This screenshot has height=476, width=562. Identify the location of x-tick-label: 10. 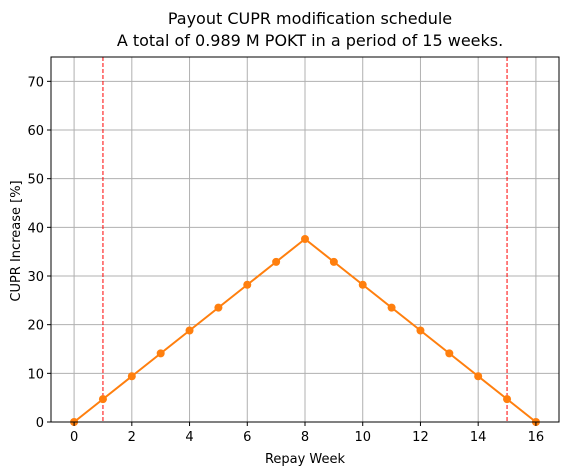
(362, 437).